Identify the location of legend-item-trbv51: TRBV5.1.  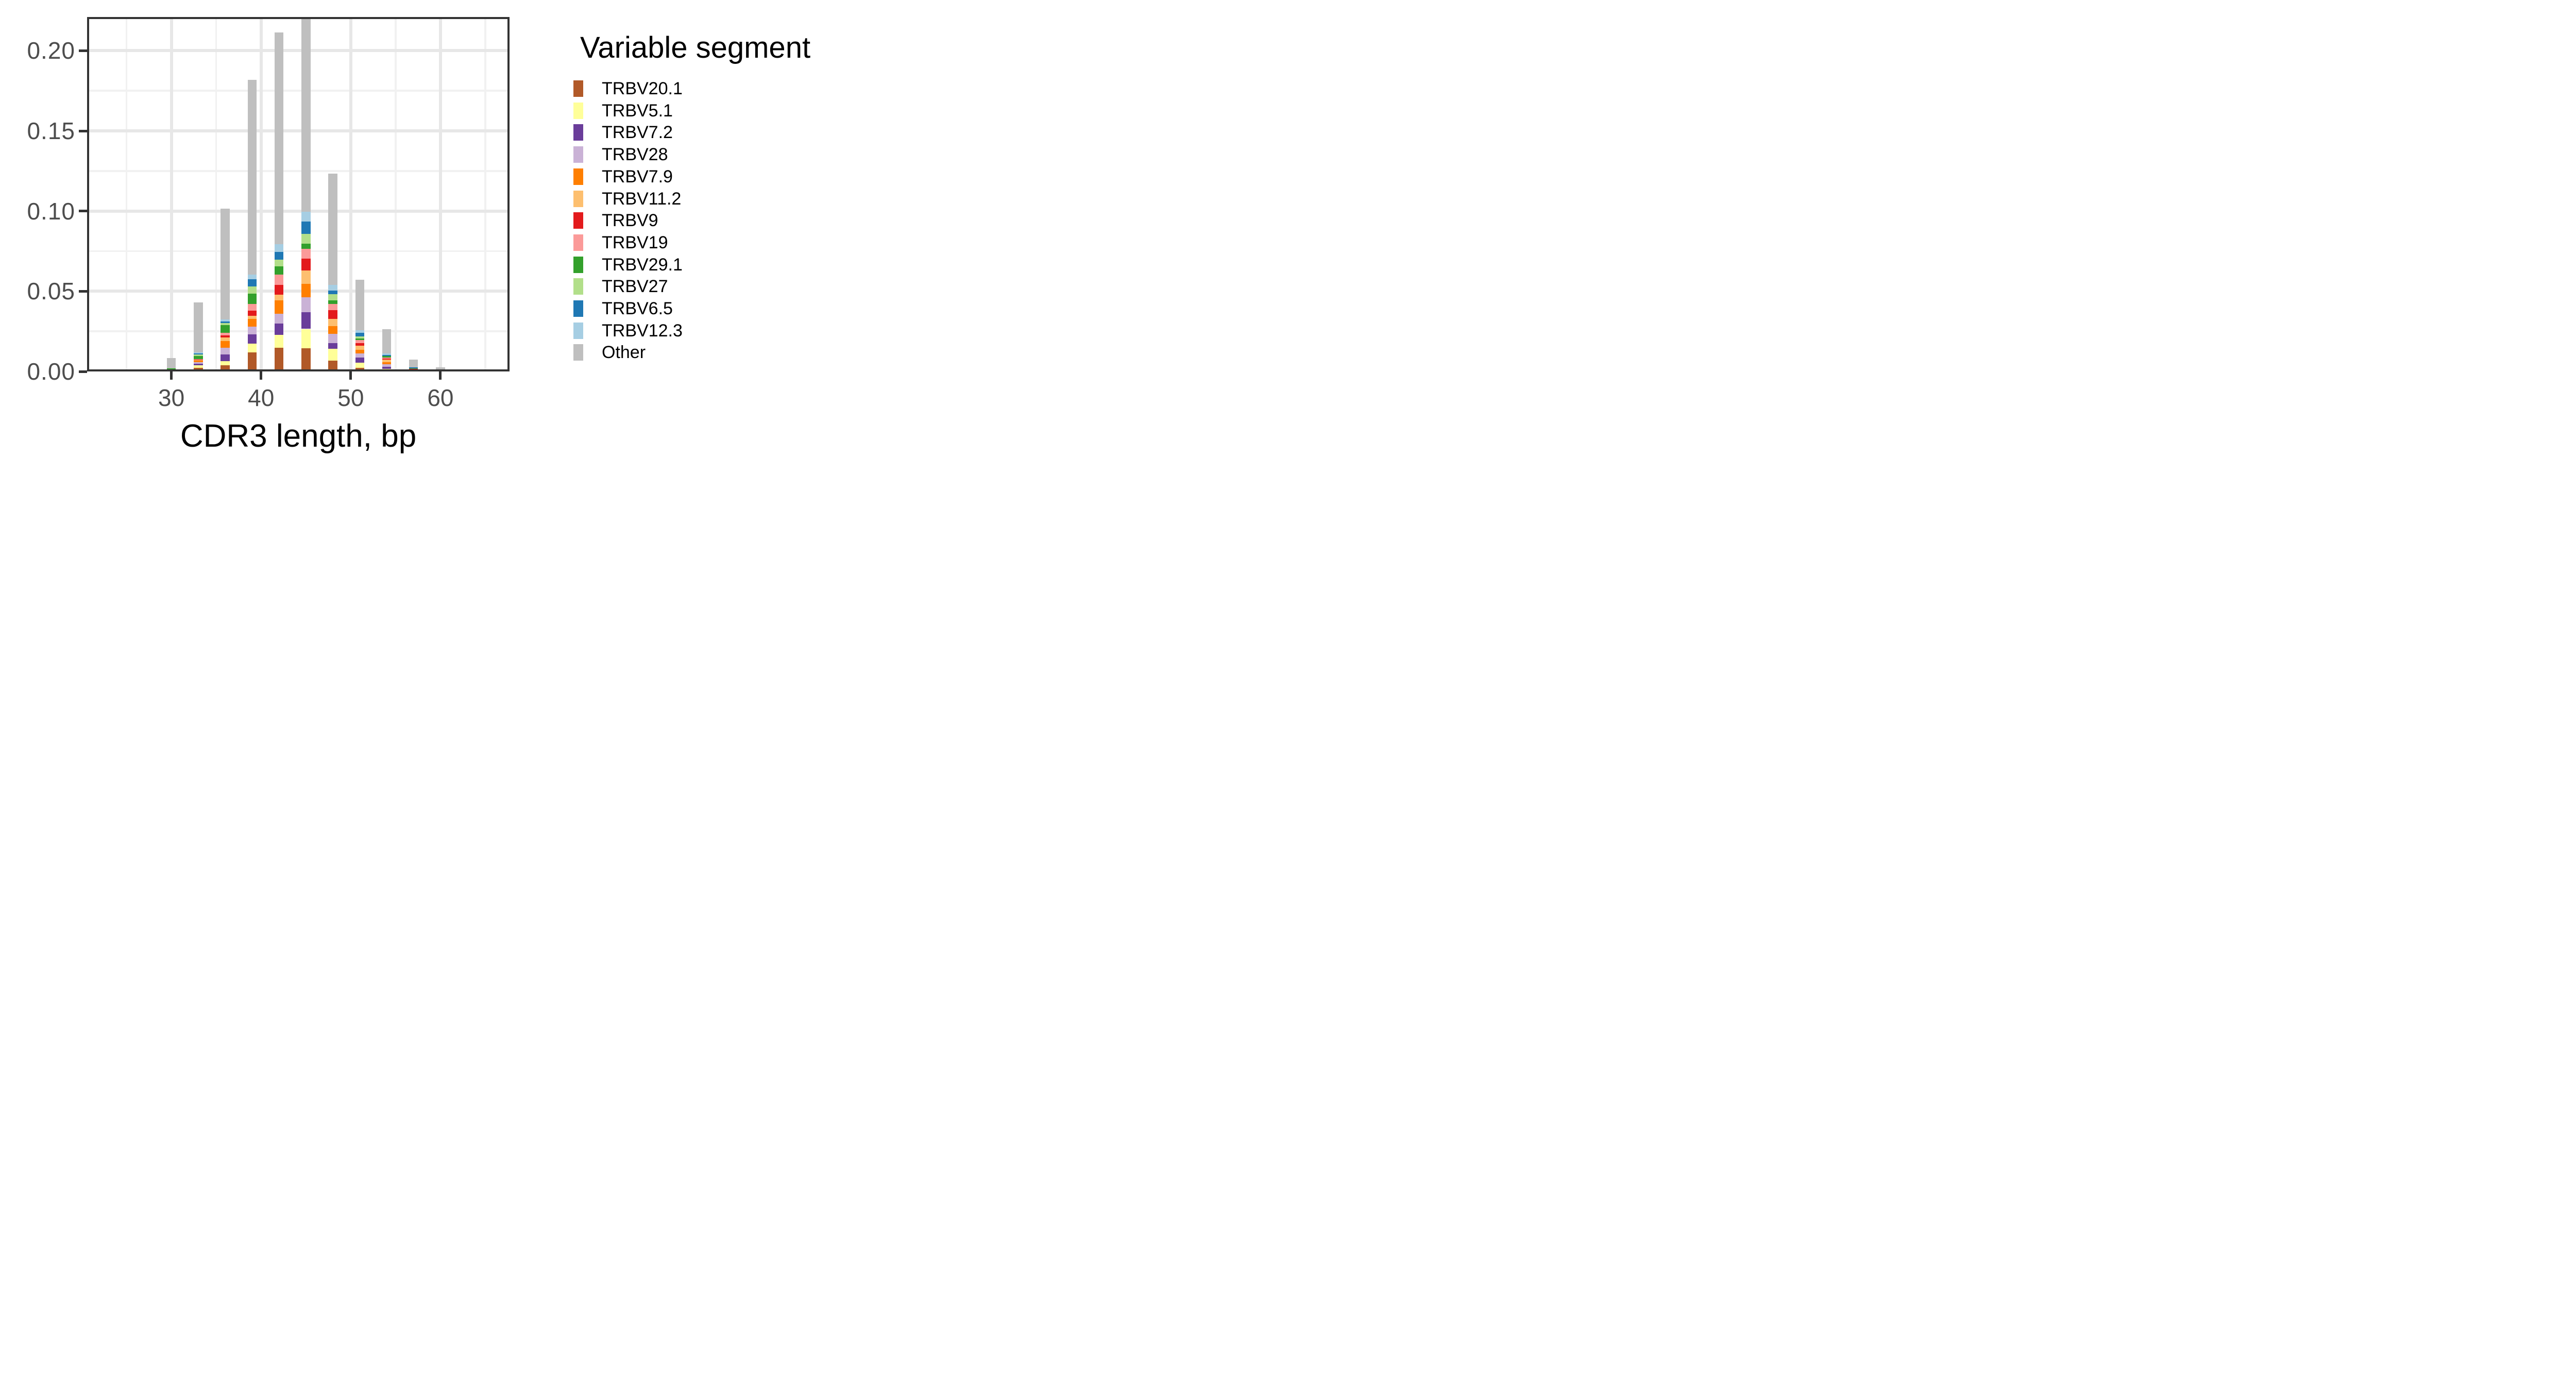
(717, 111).